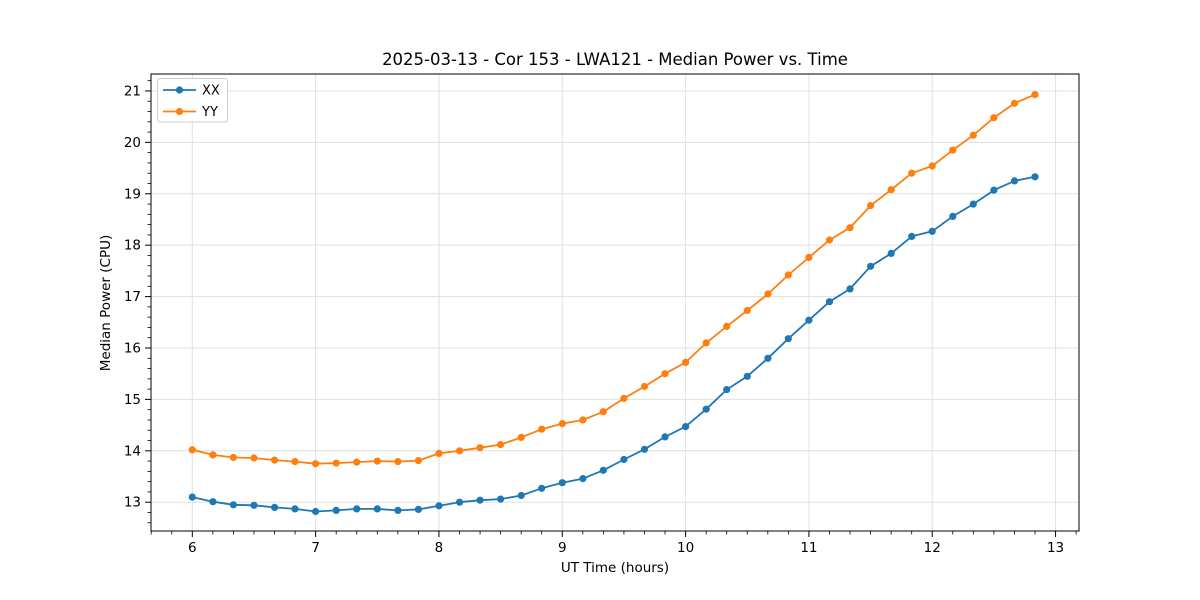 This screenshot has width=1200, height=600. What do you see at coordinates (685, 548) in the screenshot?
I see `x-tick-label: 10` at bounding box center [685, 548].